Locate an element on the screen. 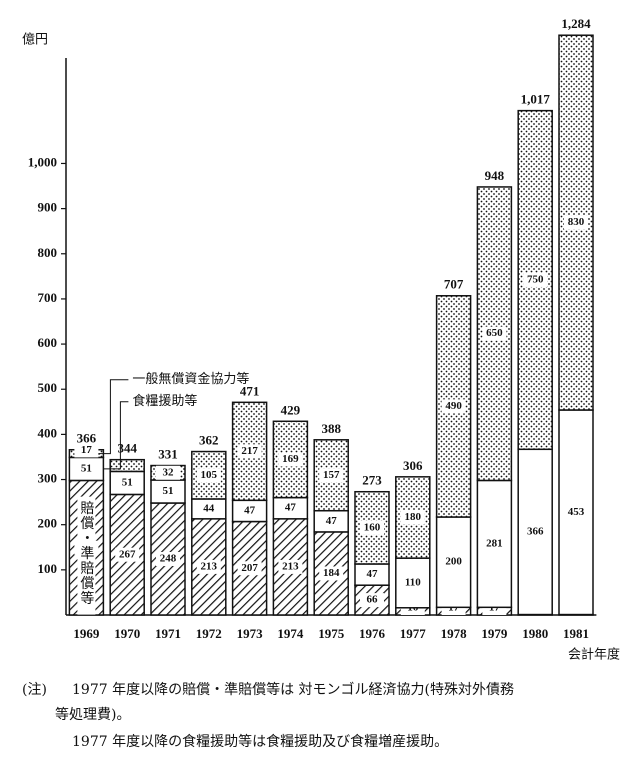 Image resolution: width=629 pixels, height=763 pixels. data-label: 180 is located at coordinates (413, 517).